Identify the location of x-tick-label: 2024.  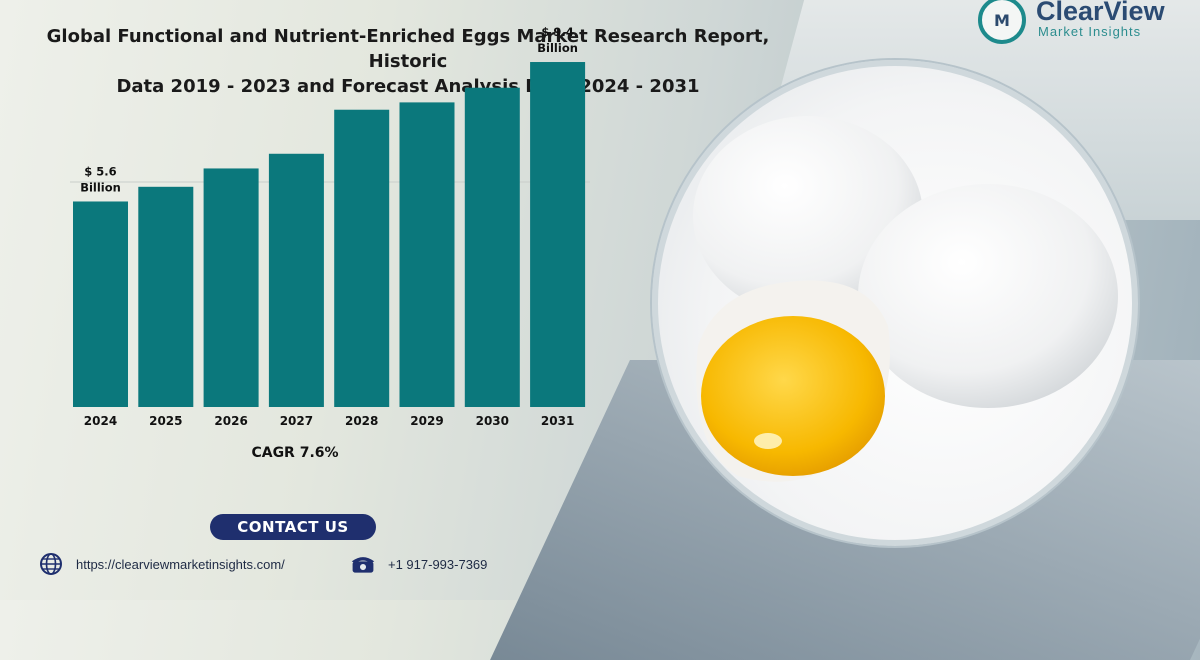
(100, 421).